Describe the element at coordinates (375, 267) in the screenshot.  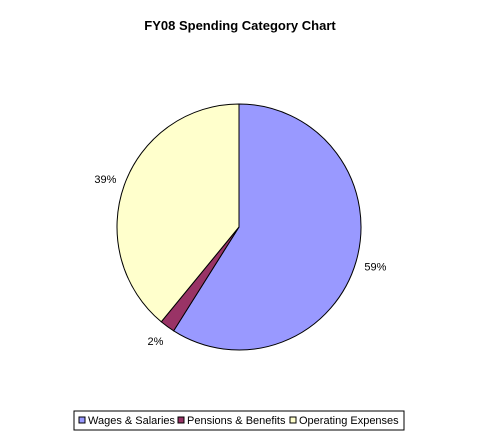
I see `pie-label-0: 59%` at that location.